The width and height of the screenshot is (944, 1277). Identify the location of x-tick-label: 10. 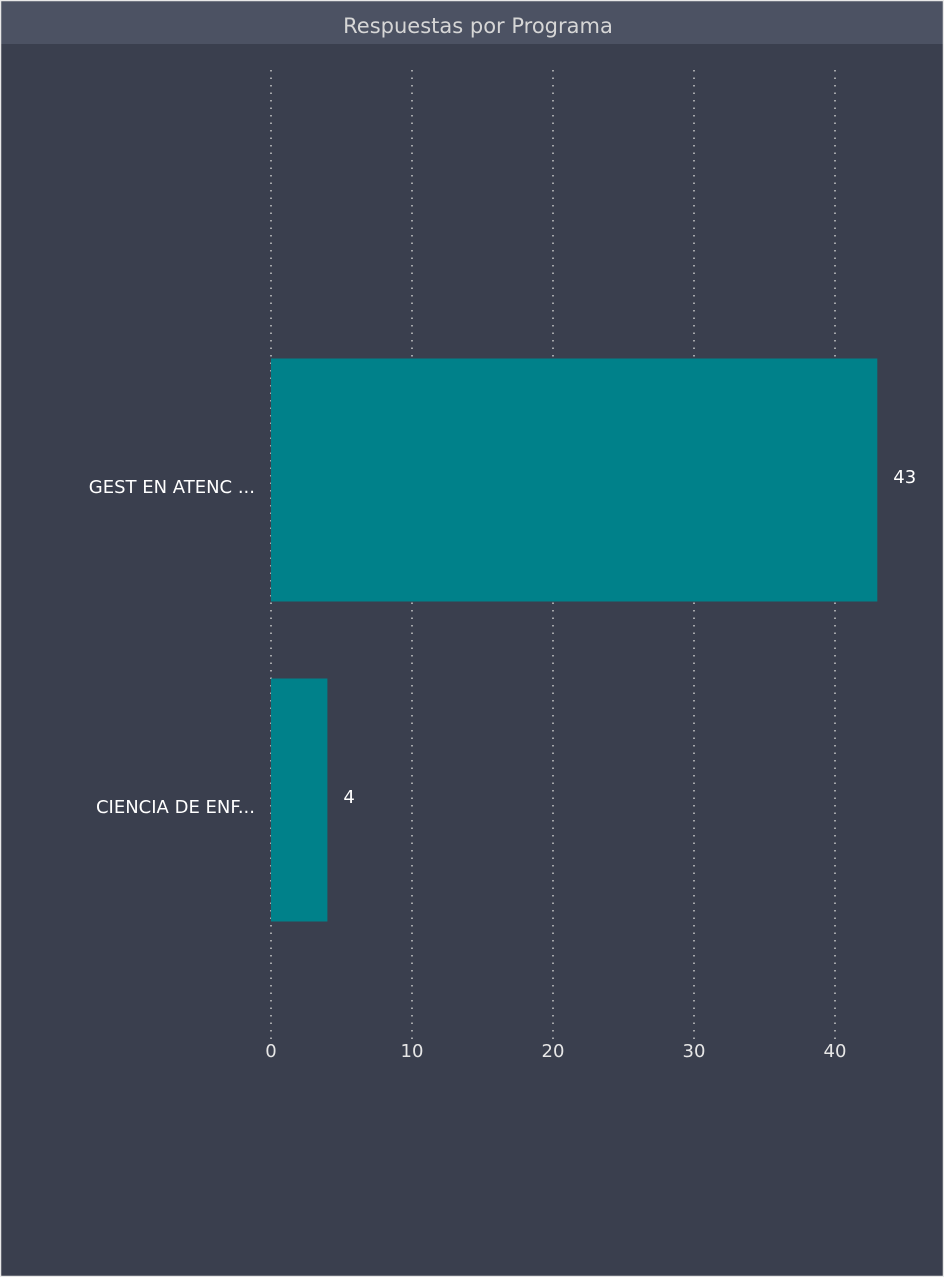
(412, 1051).